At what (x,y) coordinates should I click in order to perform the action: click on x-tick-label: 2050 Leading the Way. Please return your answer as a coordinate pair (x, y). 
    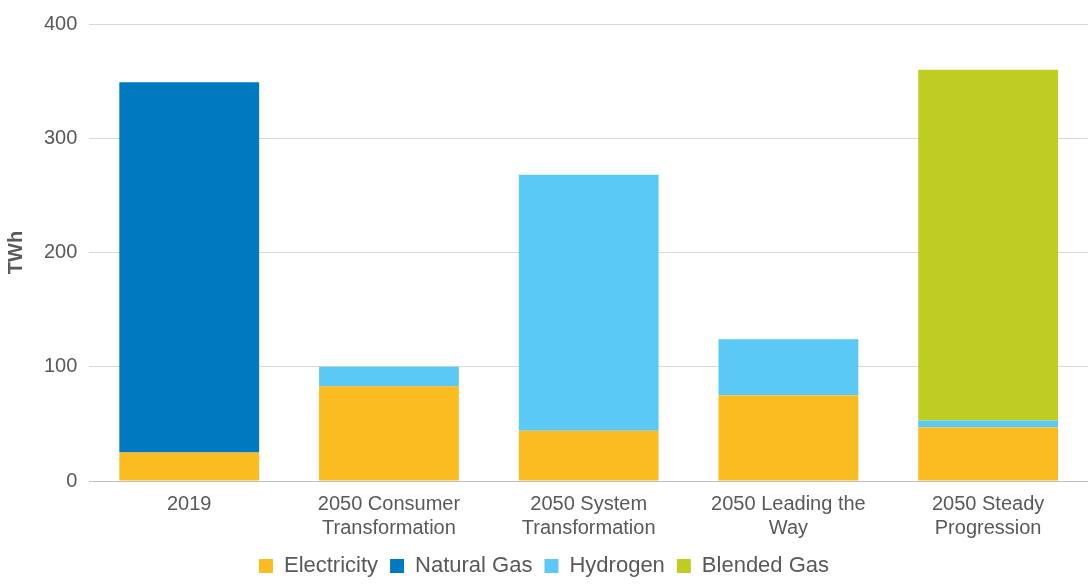
    Looking at the image, I should click on (788, 514).